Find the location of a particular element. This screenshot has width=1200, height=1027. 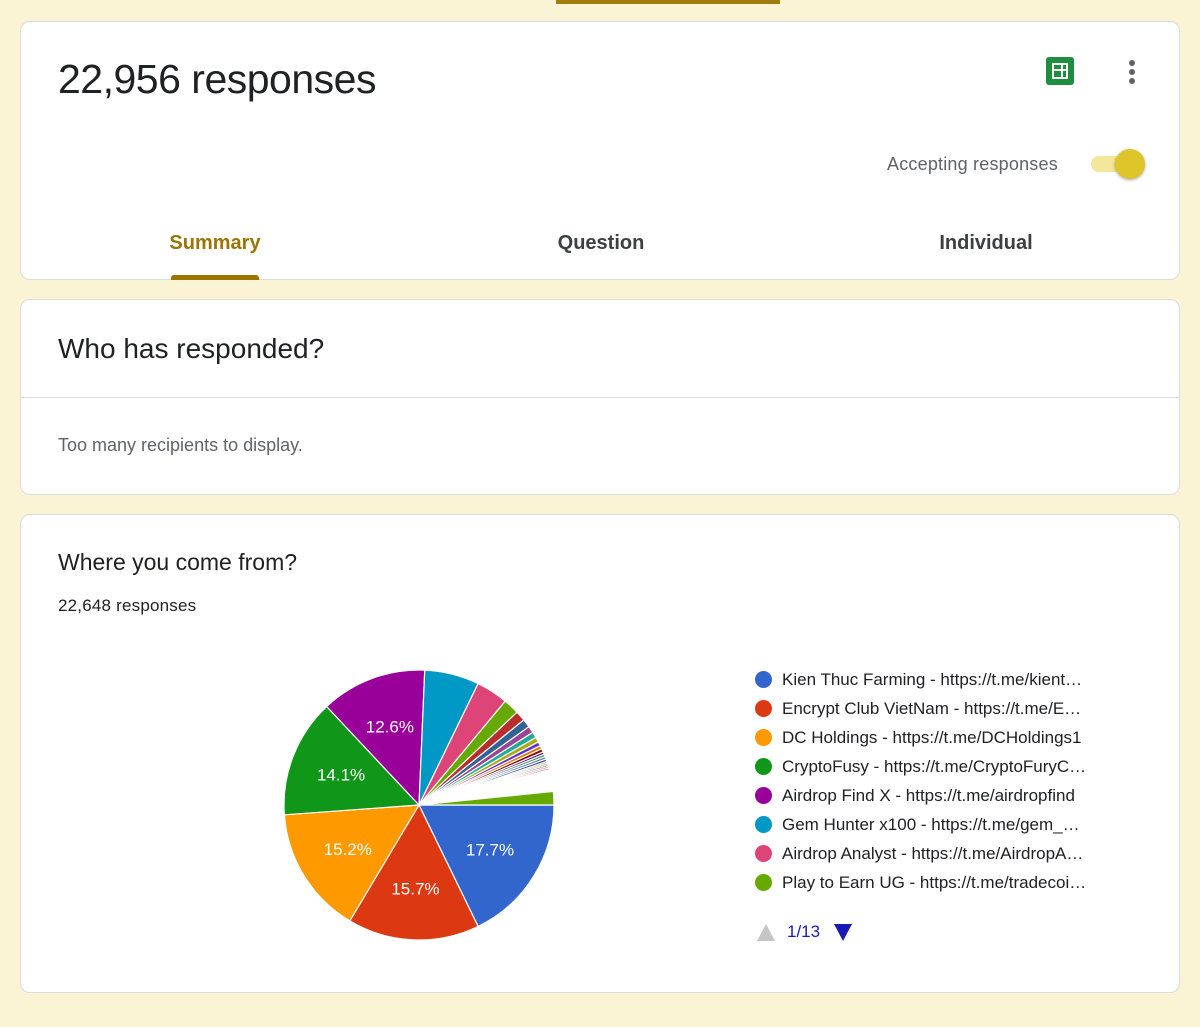

pie-slice-label: 12.6% is located at coordinates (390, 727).